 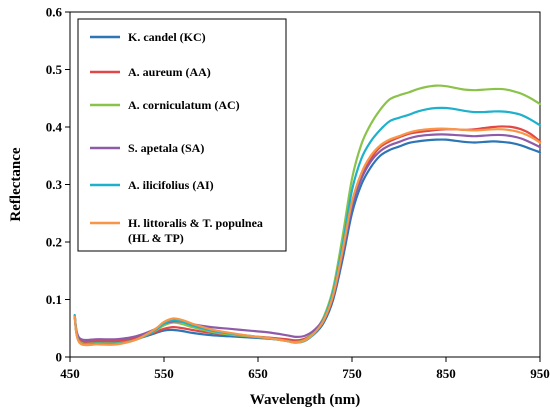 I want to click on legend-label-5-line2: (HL & TP), so click(x=156, y=238).